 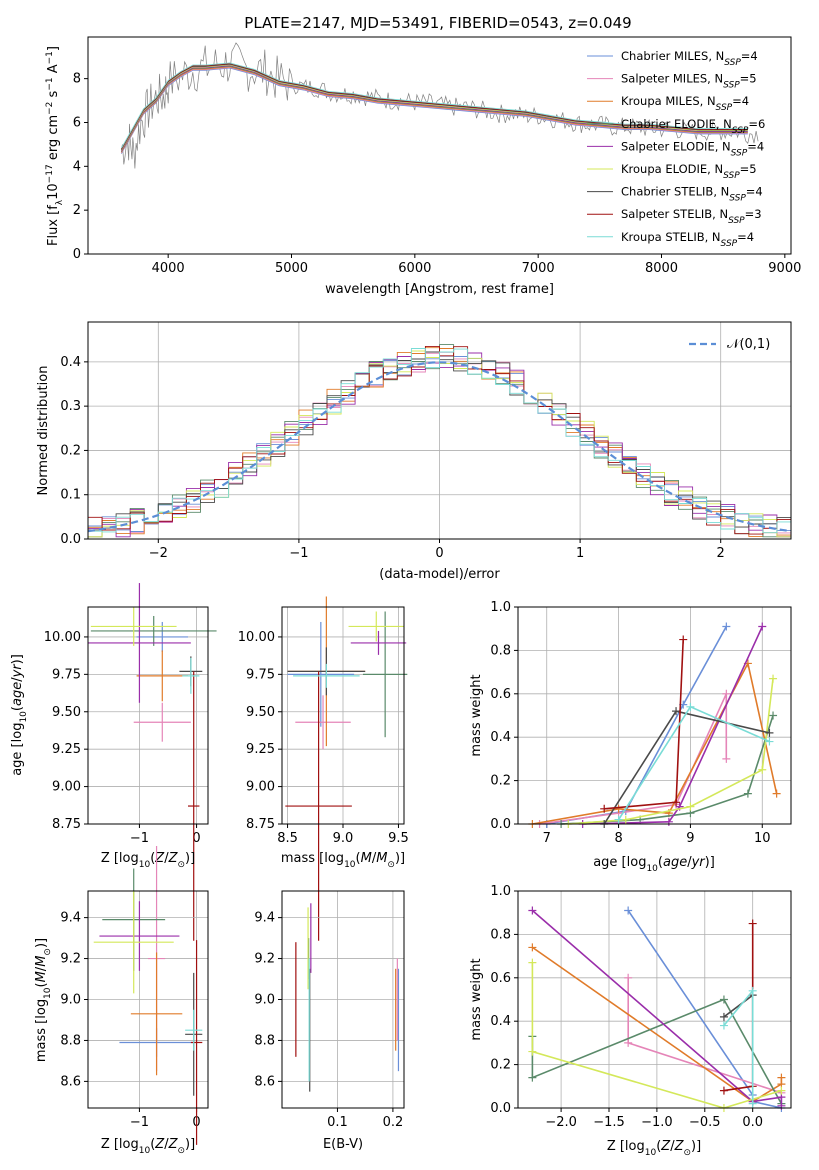 What do you see at coordinates (675, 862) in the screenshot?
I see `label-part: age` at bounding box center [675, 862].